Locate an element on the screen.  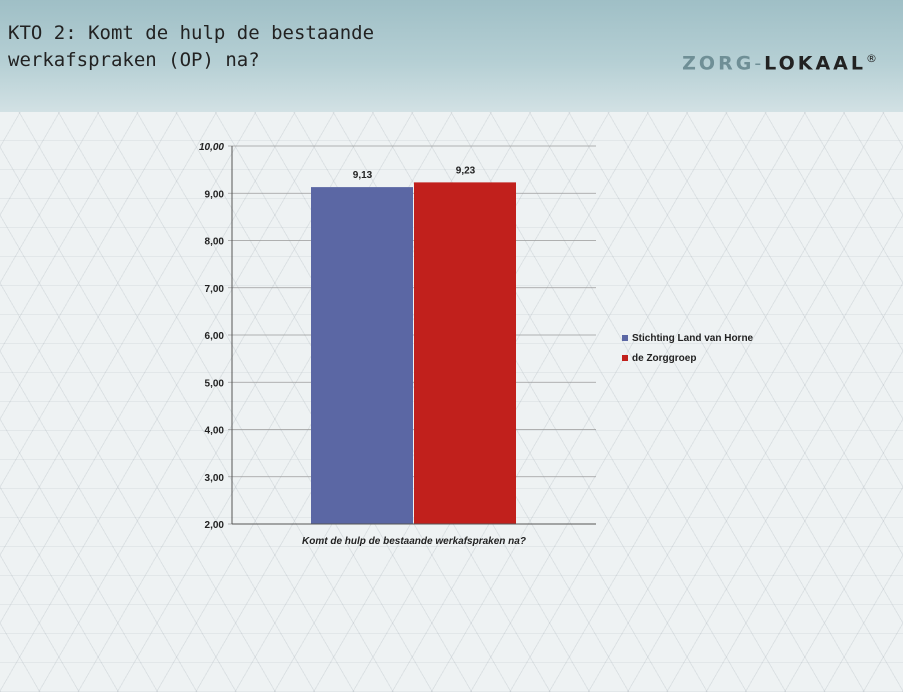
logo-part-zorg: ZORG is located at coordinates (718, 63).